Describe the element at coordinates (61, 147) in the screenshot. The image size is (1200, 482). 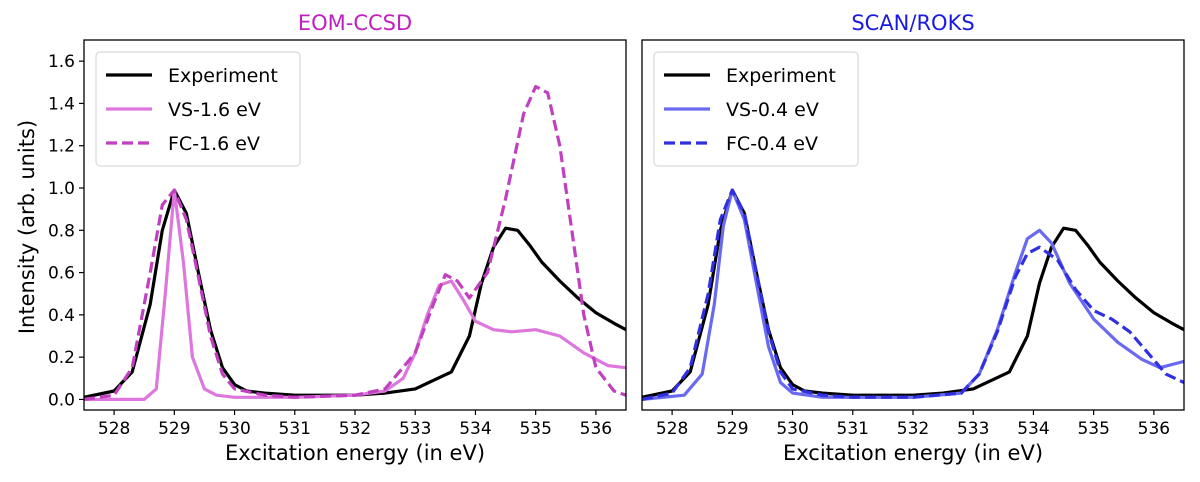
I see `y-tick-label: 1.2` at that location.